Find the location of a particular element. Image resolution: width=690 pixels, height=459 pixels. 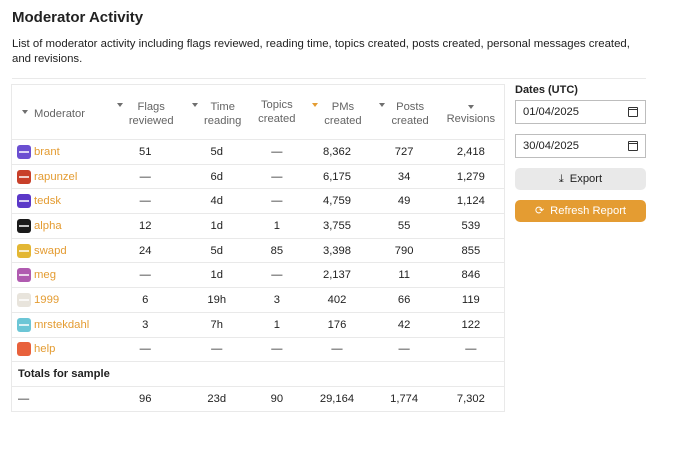

download-icon: ⤓ is located at coordinates (561, 178).